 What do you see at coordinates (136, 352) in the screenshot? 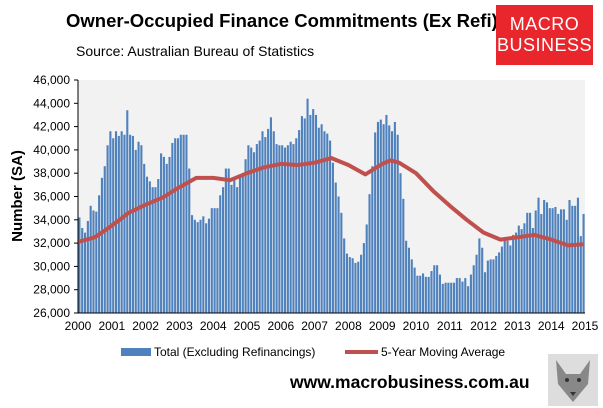
I see `legend-bar-swatch` at bounding box center [136, 352].